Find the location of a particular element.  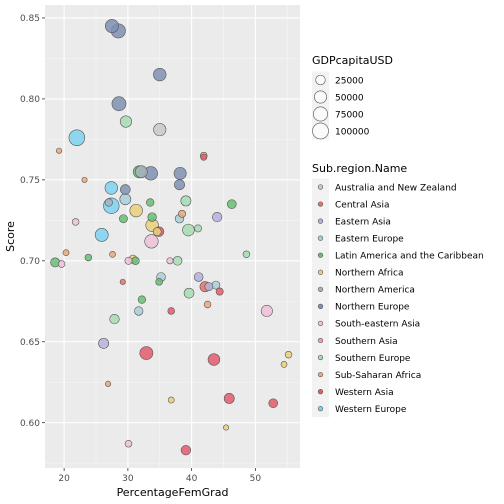

x-tick-label: 50 is located at coordinates (256, 479).